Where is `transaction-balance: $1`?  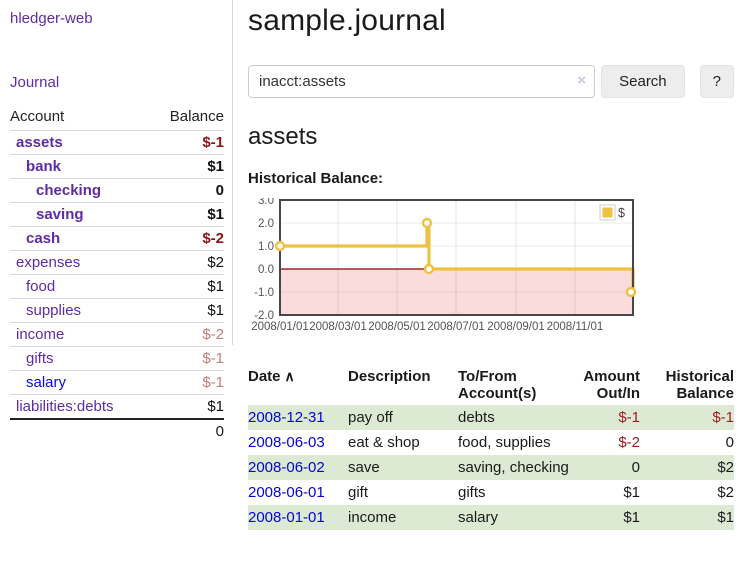
transaction-balance: $1 is located at coordinates (725, 517).